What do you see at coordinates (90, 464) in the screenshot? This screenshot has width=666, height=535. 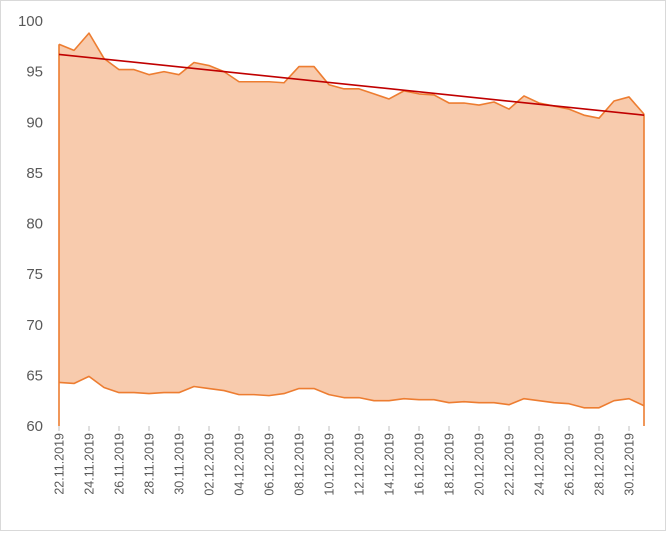 I see `x-tick-label: 24.11.2019` at bounding box center [90, 464].